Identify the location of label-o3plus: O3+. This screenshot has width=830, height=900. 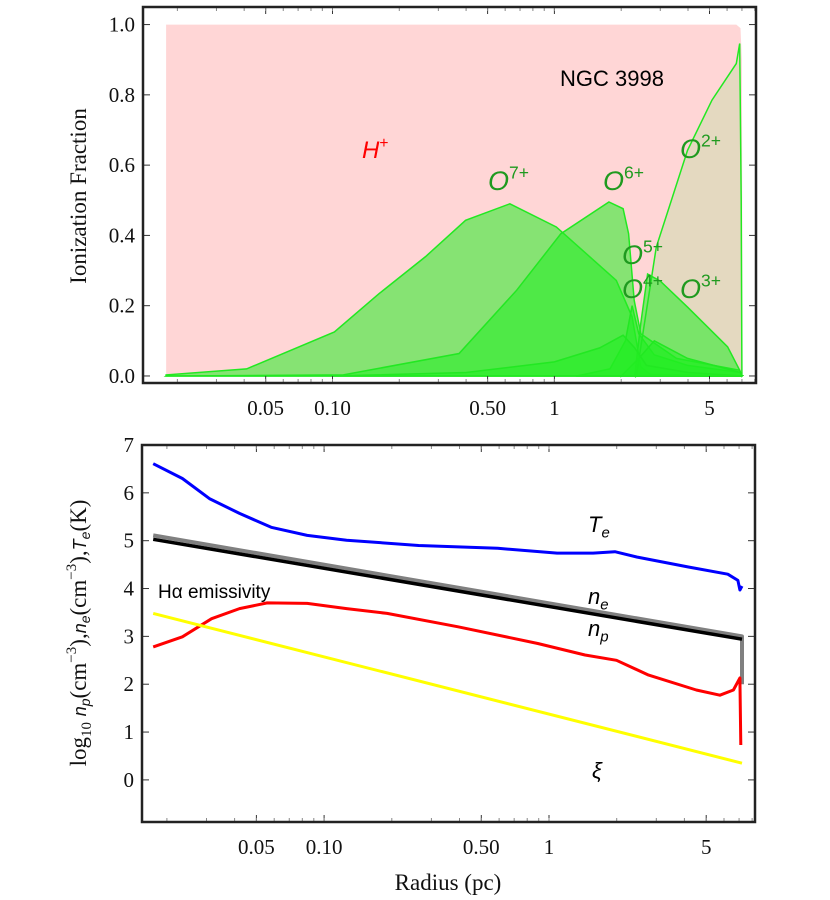
(700, 287).